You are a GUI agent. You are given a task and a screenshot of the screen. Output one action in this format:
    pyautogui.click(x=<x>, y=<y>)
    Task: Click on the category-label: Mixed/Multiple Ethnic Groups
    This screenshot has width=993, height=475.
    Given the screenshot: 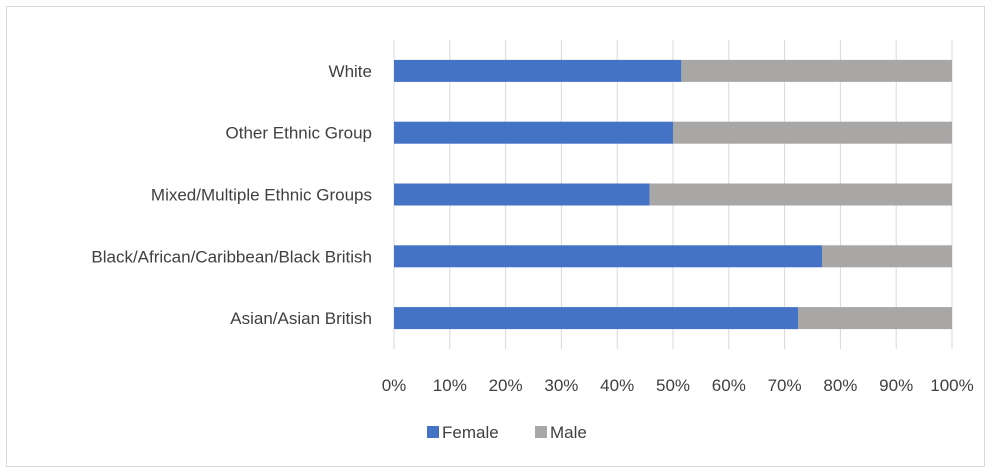 What is the action you would take?
    pyautogui.click(x=261, y=195)
    